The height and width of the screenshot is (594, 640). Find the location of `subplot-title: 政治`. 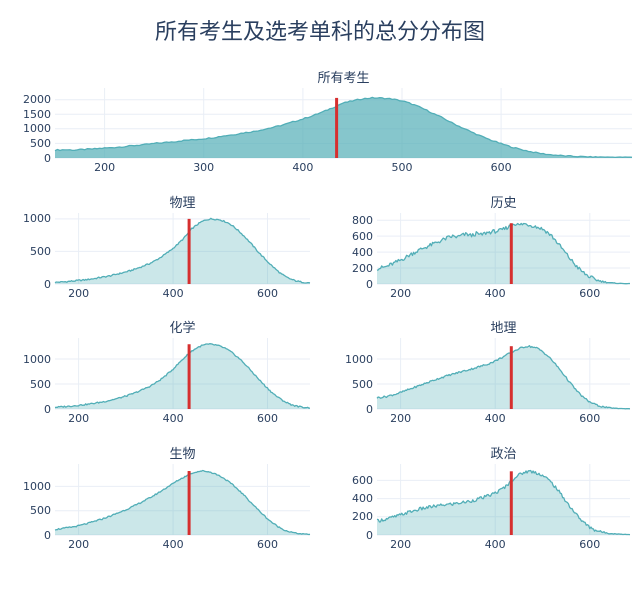

subplot-title: 政治 is located at coordinates (503, 454).